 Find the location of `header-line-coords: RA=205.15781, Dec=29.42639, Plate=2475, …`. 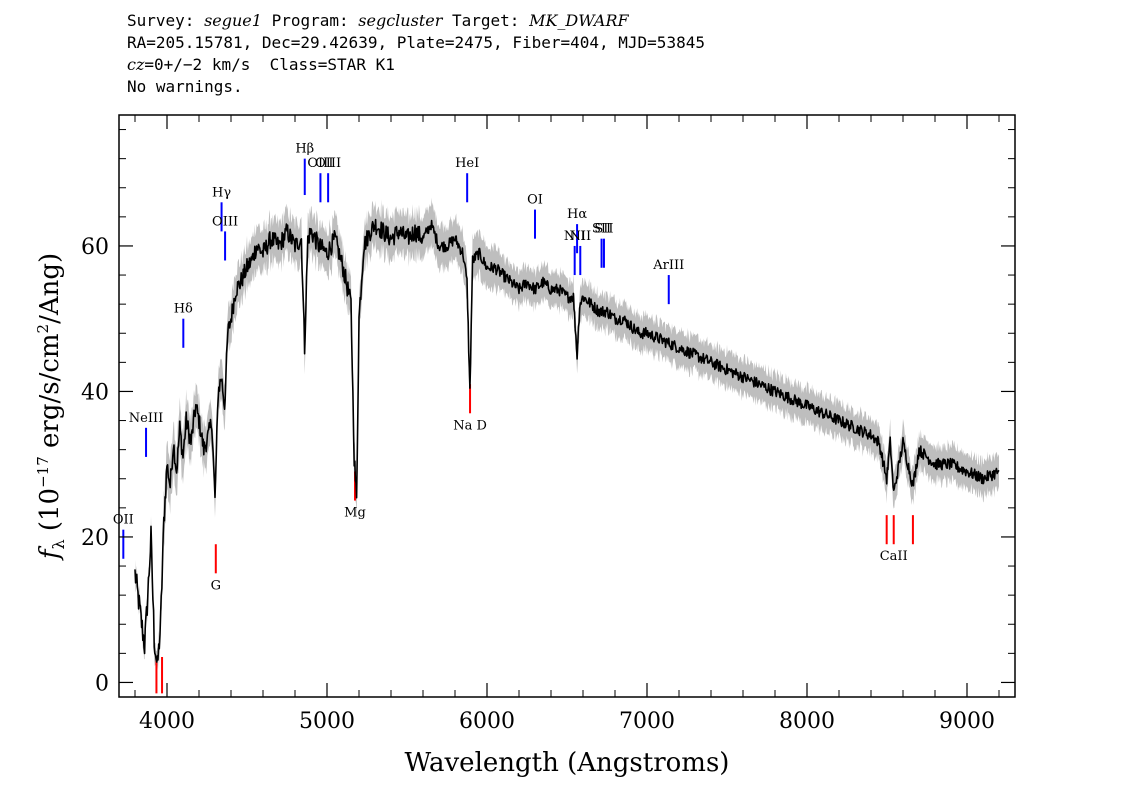

header-line-coords: RA=205.15781, Dec=29.42639, Plate=2475, … is located at coordinates (416, 42).